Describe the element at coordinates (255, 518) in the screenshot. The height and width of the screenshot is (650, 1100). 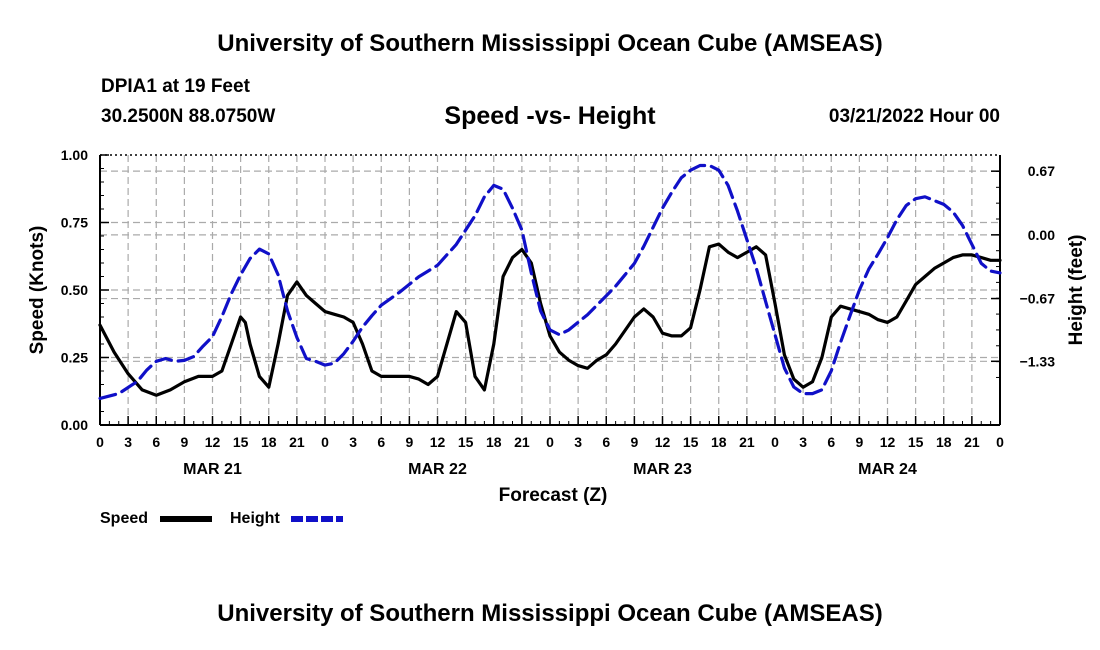
I see `legend-height-label: Height` at that location.